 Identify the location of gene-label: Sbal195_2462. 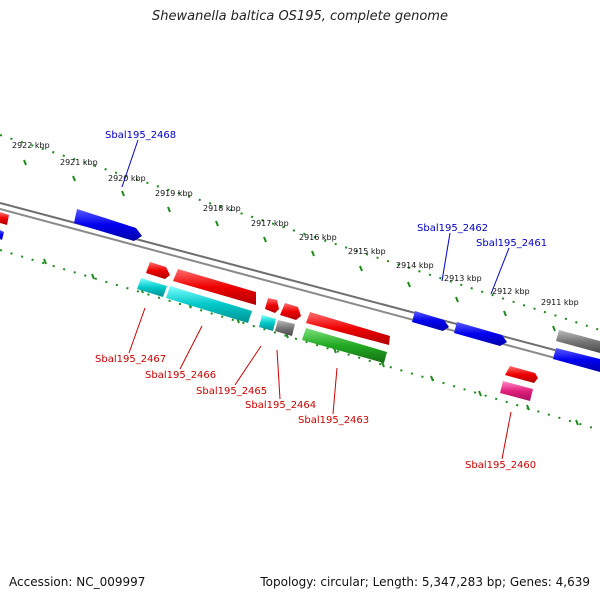
(452, 228).